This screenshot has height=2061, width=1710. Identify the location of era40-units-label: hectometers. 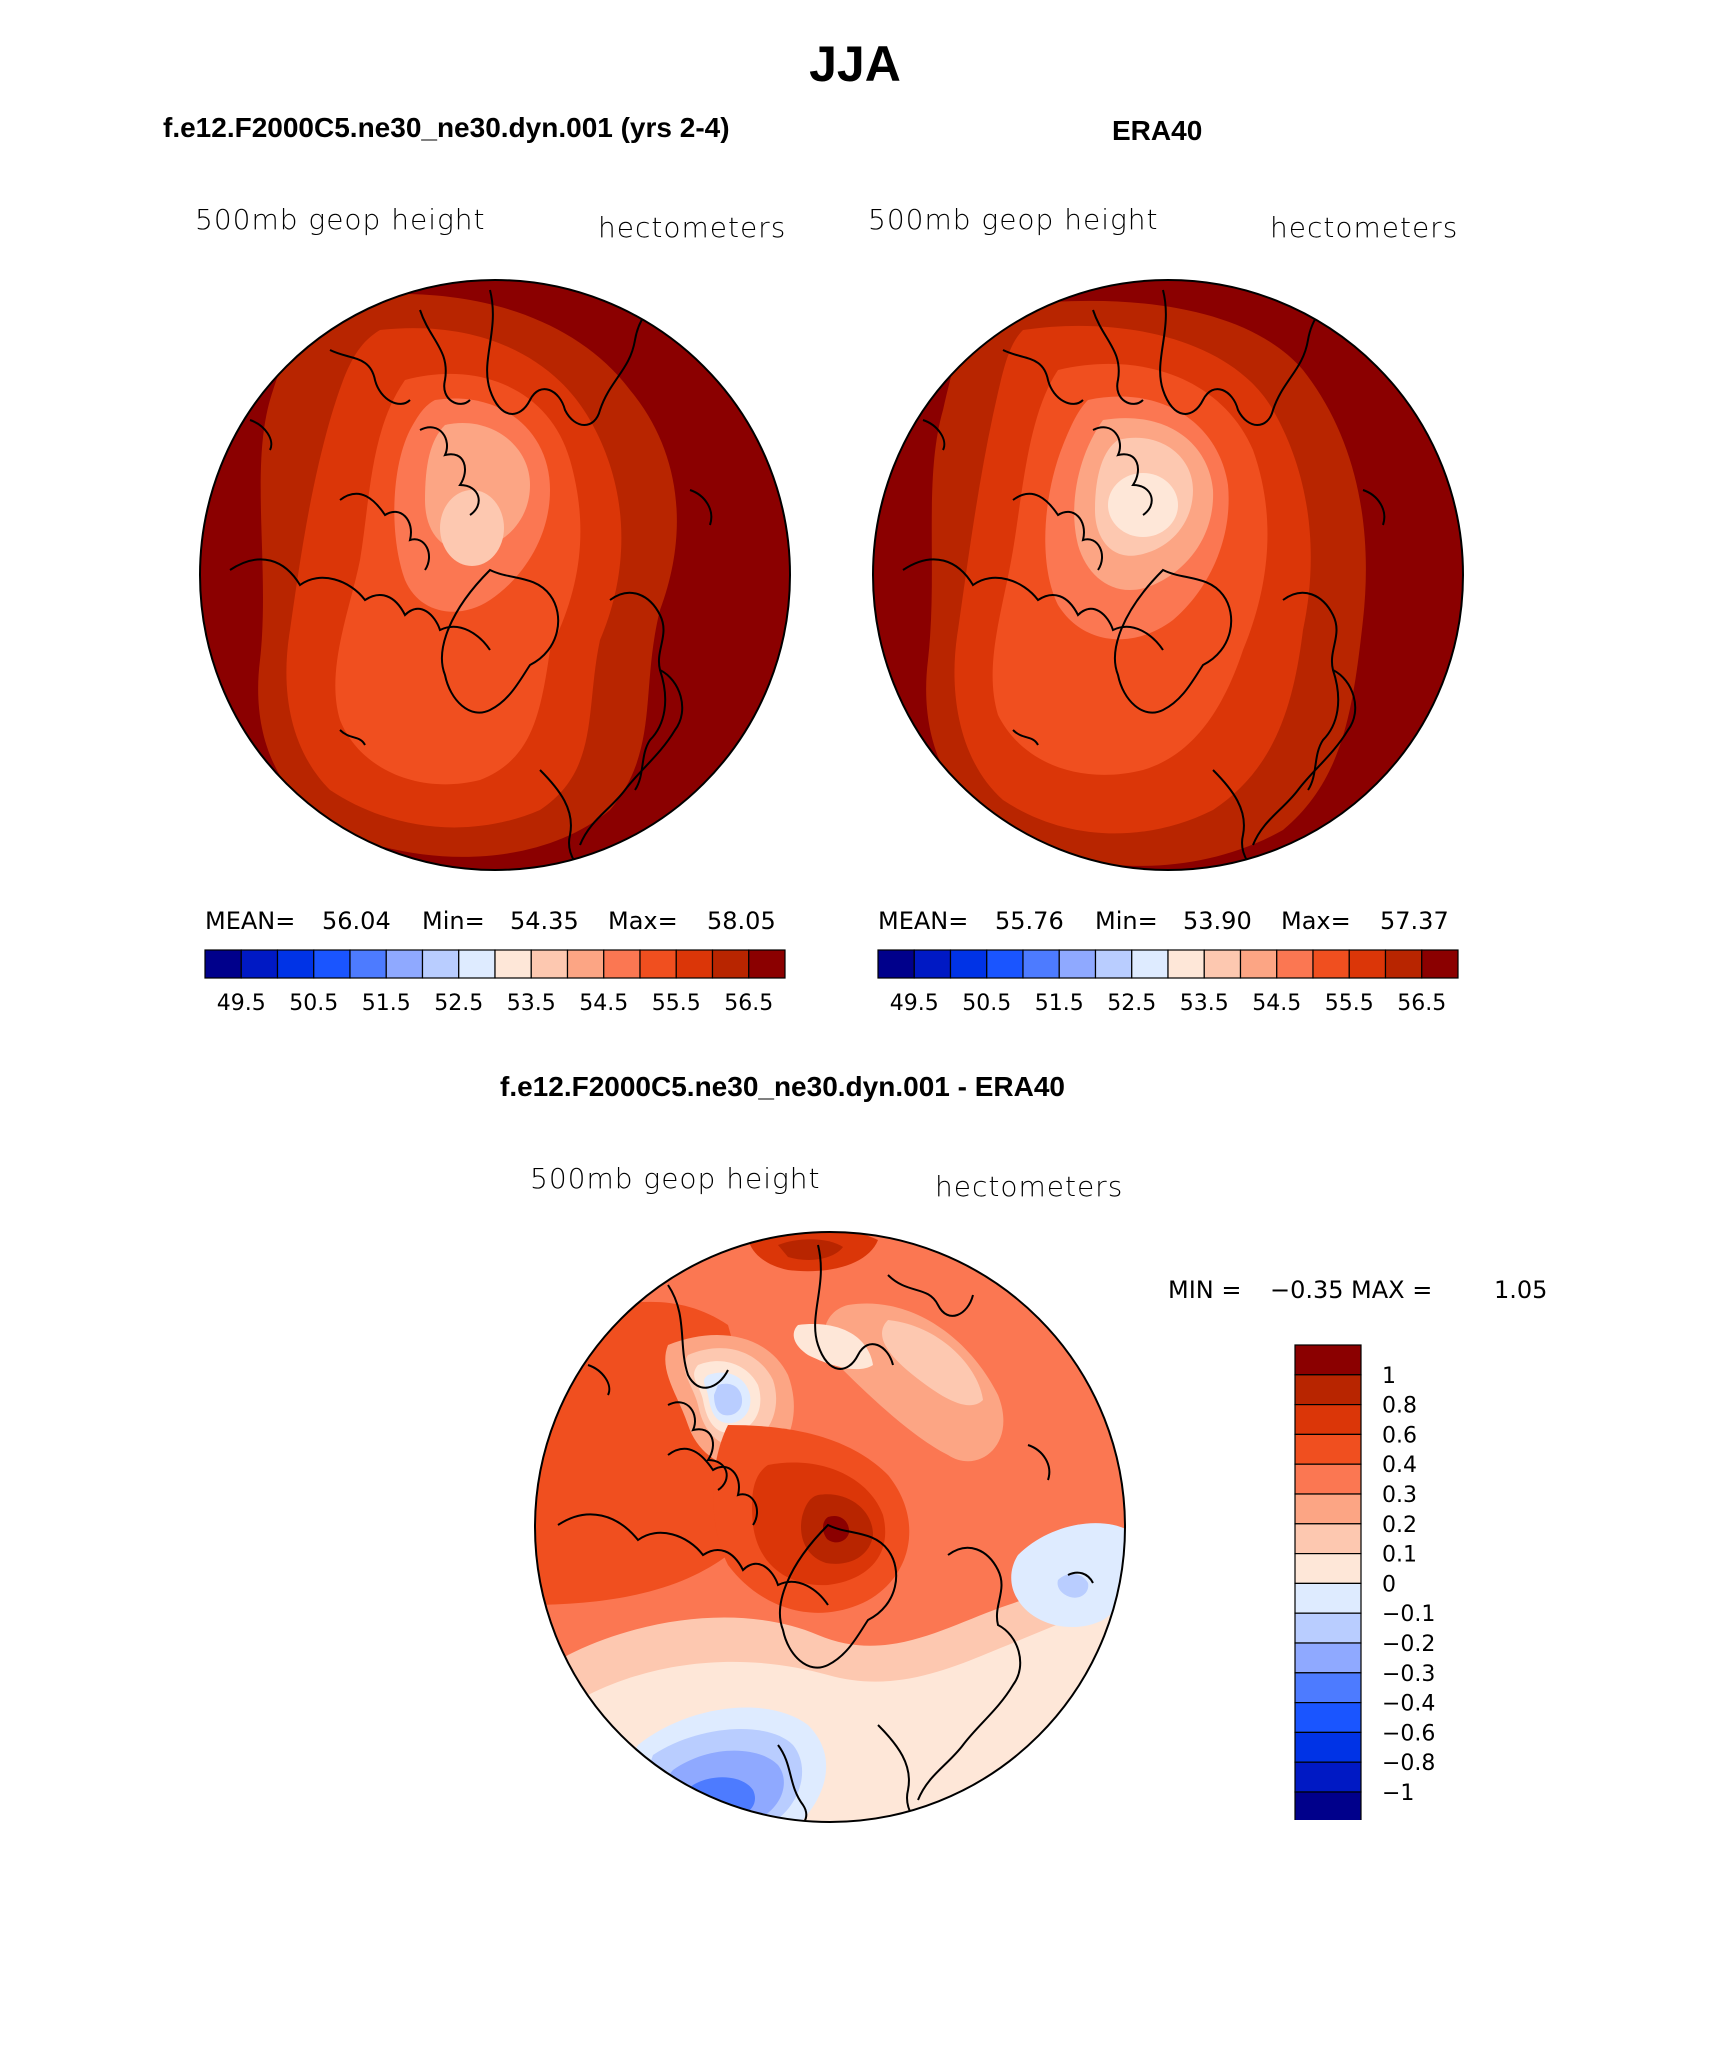
(1364, 227).